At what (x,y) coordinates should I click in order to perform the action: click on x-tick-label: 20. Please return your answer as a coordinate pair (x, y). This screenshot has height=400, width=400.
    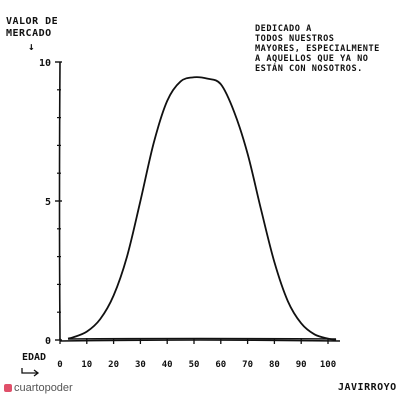
    Looking at the image, I should click on (113, 365).